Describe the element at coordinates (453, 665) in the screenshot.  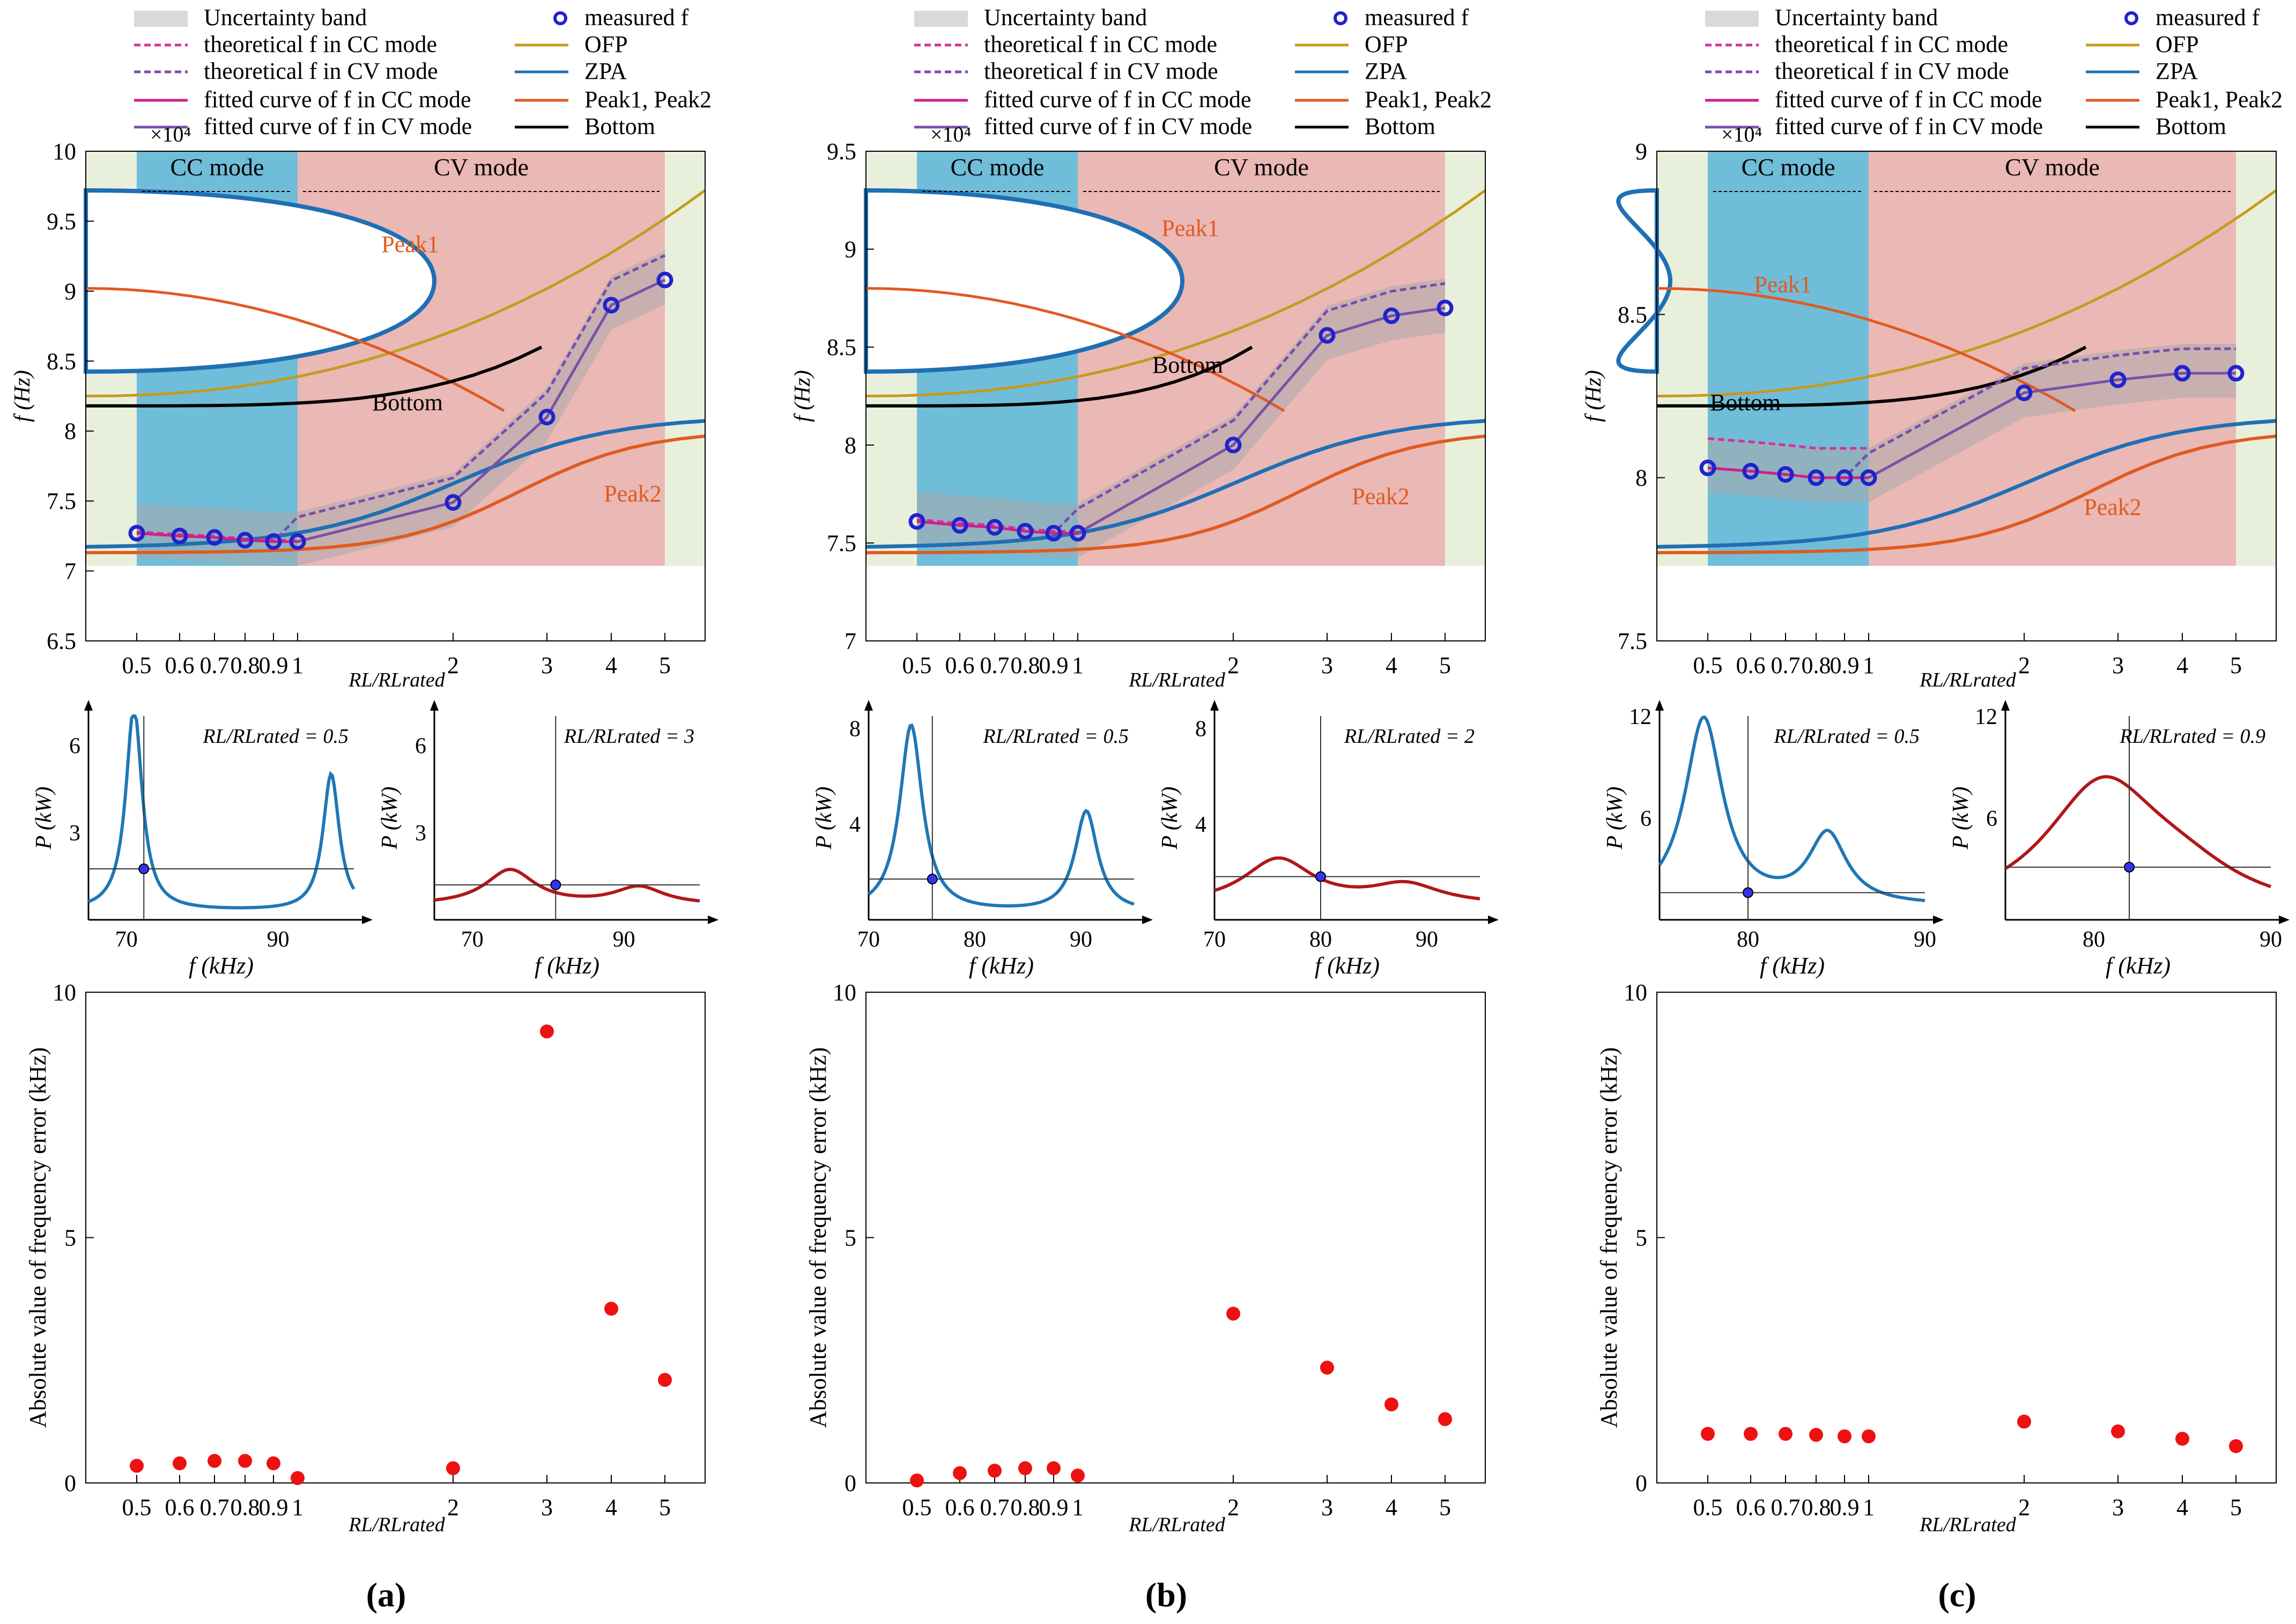
I see `x-tick-label: 2` at that location.